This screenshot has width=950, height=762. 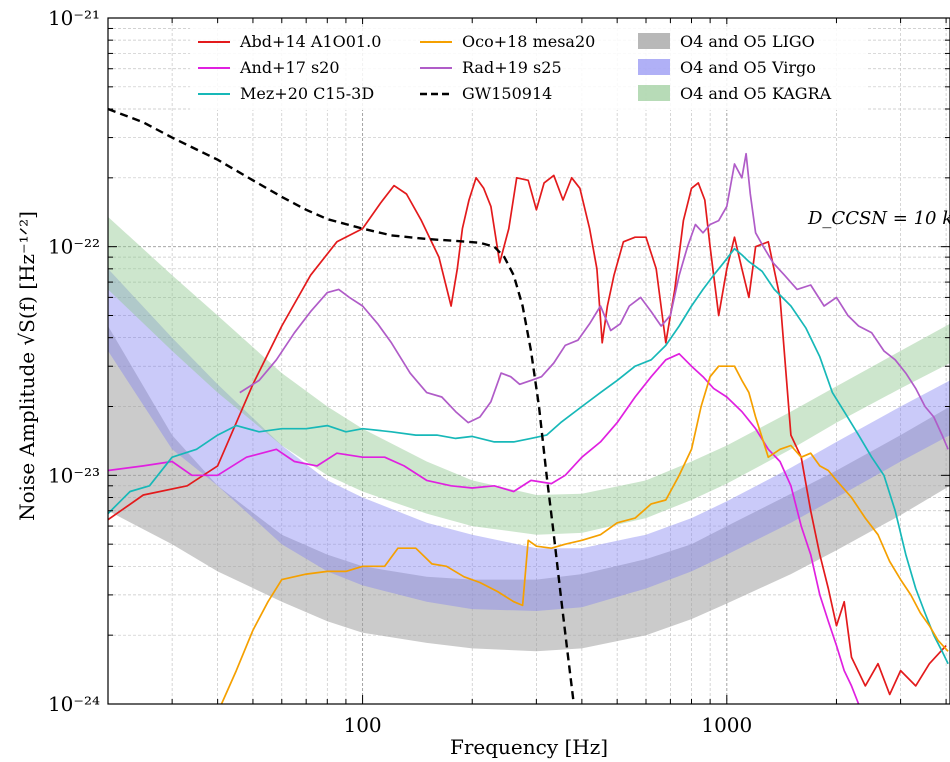 I want to click on distance-annotation: D_CCSN = 10 kpc, so click(x=878, y=218).